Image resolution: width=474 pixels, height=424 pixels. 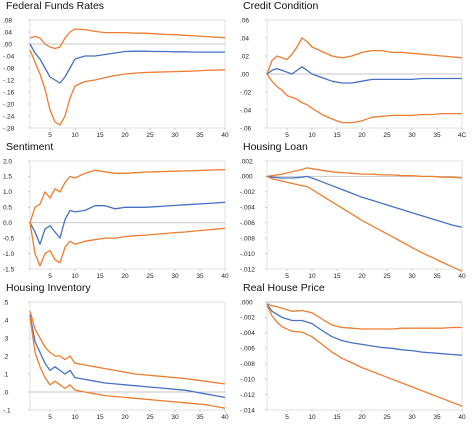 I want to click on y-tick-label: -1.0, so click(x=9, y=254).